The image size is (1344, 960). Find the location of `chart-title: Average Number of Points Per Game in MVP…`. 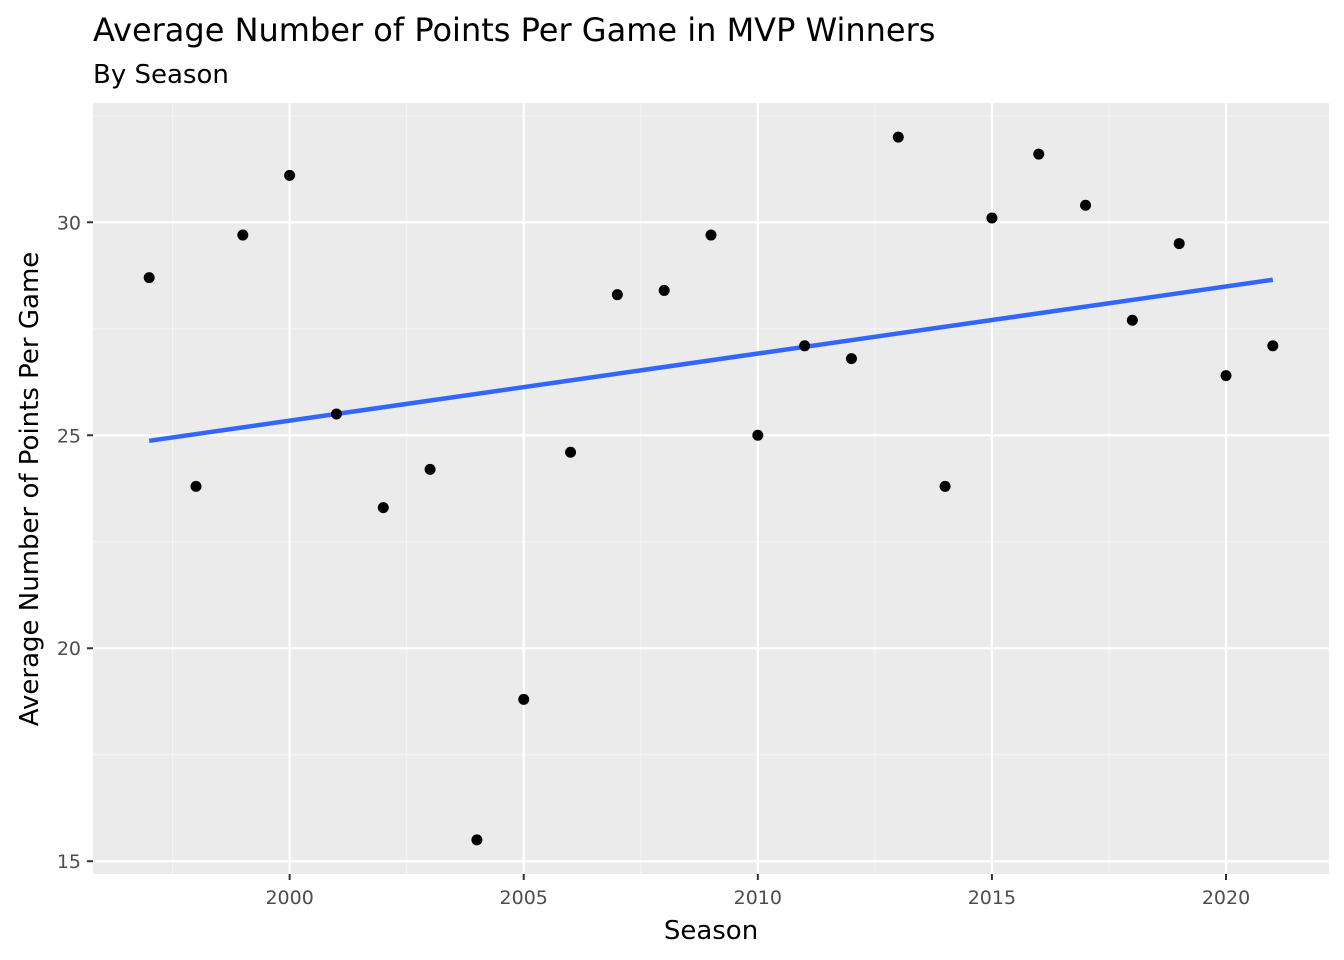

chart-title: Average Number of Points Per Game in MVP… is located at coordinates (514, 30).